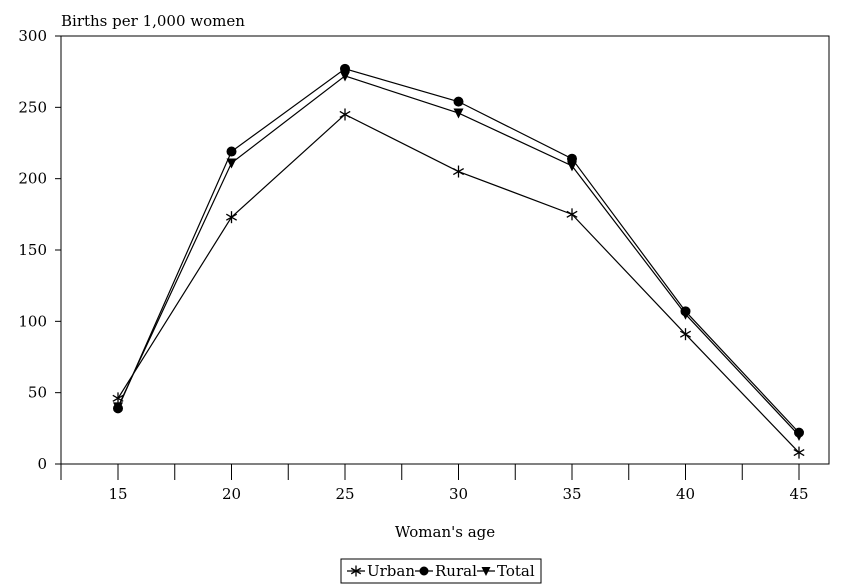  Describe the element at coordinates (37, 393) in the screenshot. I see `y-tick-label: 50` at that location.